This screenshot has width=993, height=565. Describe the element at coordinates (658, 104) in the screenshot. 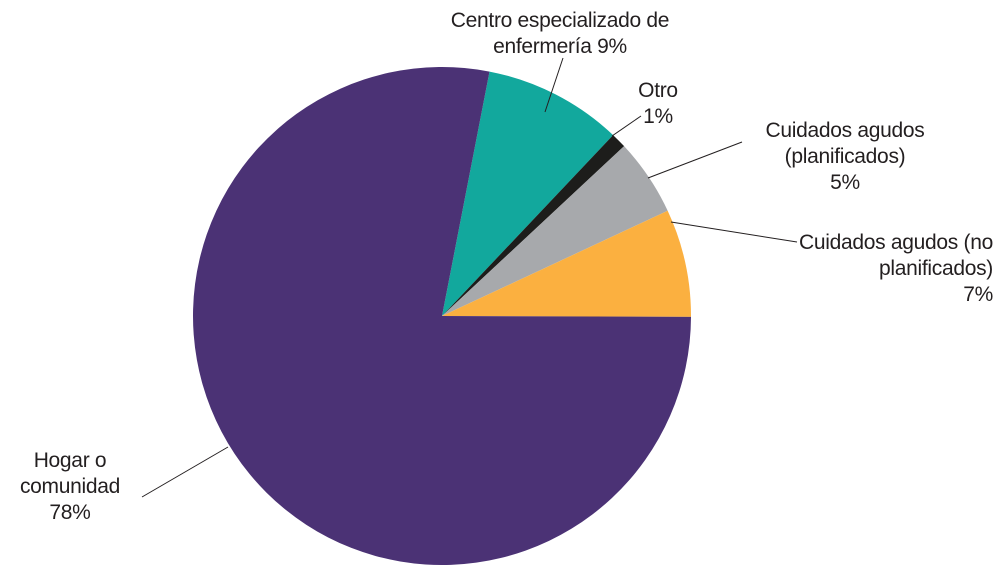

I see `slice-label: Otro 1%` at that location.